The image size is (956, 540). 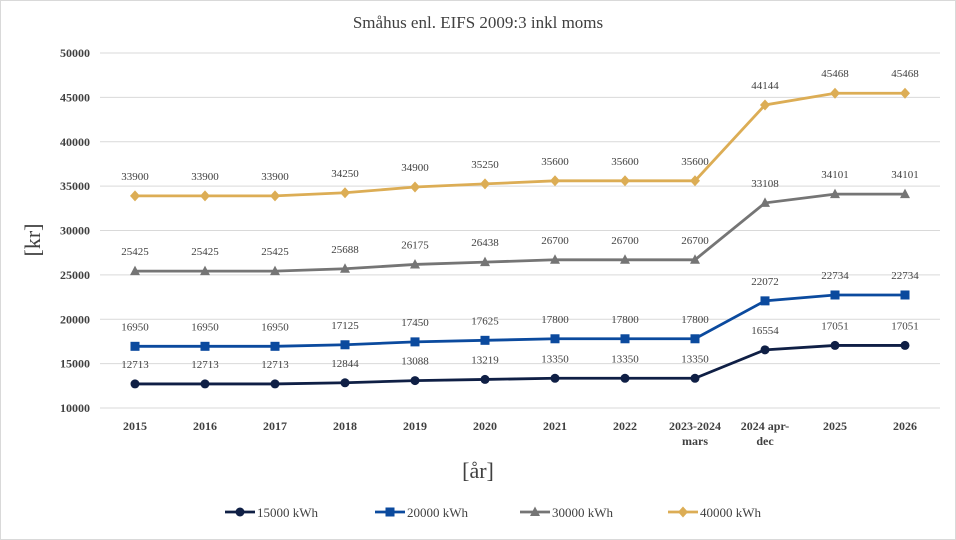 What do you see at coordinates (765, 331) in the screenshot?
I see `data-label: 16554` at bounding box center [765, 331].